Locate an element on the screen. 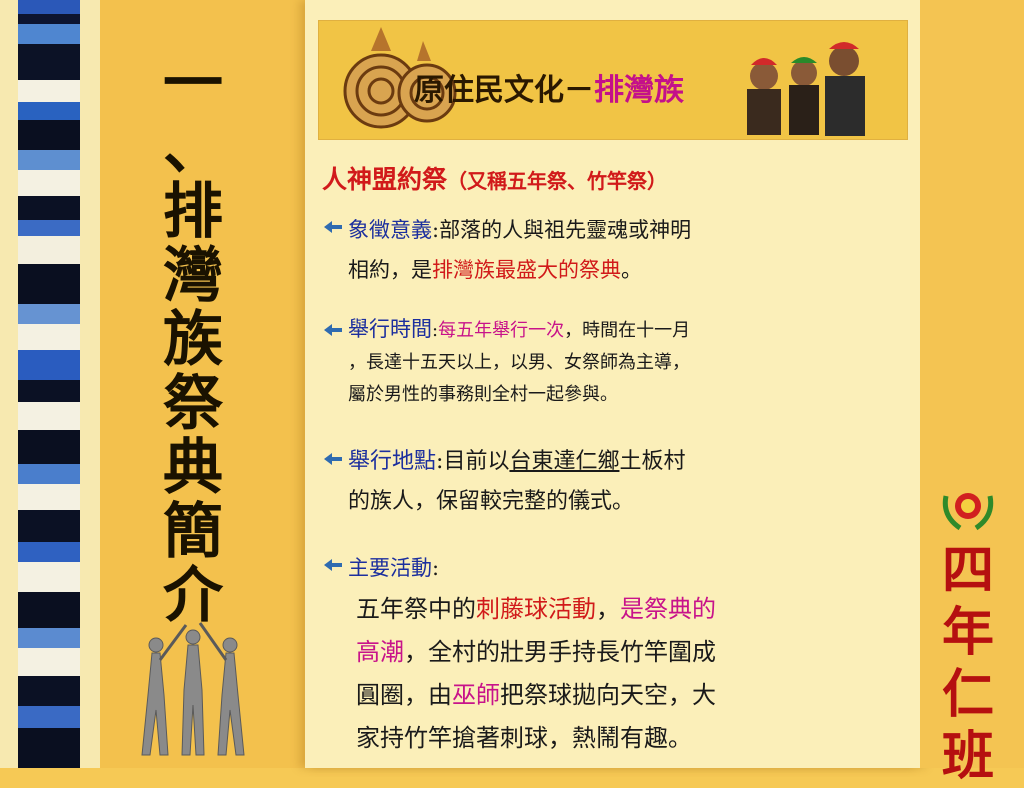  meaning-section: 象徵意義:部落的人與祖先靈魂或神明 相約，是排灣族最盛大的祭典。 is located at coordinates (612, 250).